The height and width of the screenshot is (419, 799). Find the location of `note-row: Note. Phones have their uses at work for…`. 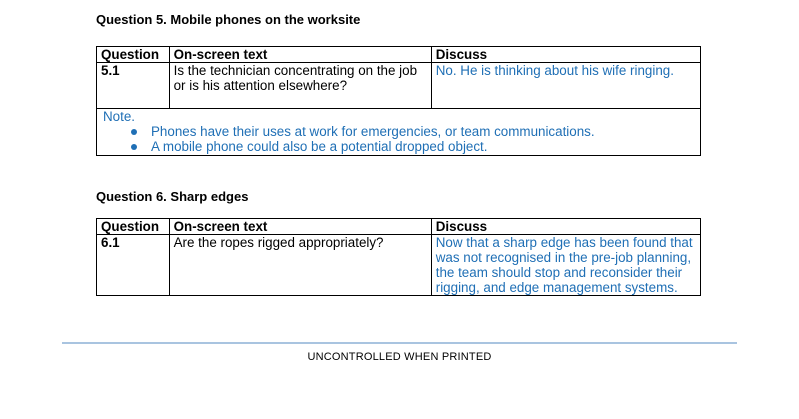

note-row: Note. Phones have their uses at work for… is located at coordinates (398, 132).